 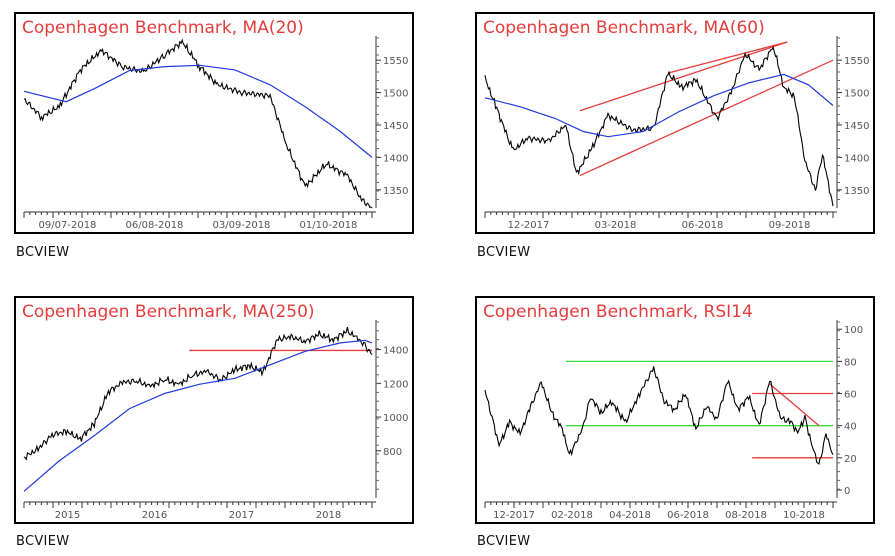 What do you see at coordinates (850, 459) in the screenshot?
I see `y-tick-label: 20` at bounding box center [850, 459].